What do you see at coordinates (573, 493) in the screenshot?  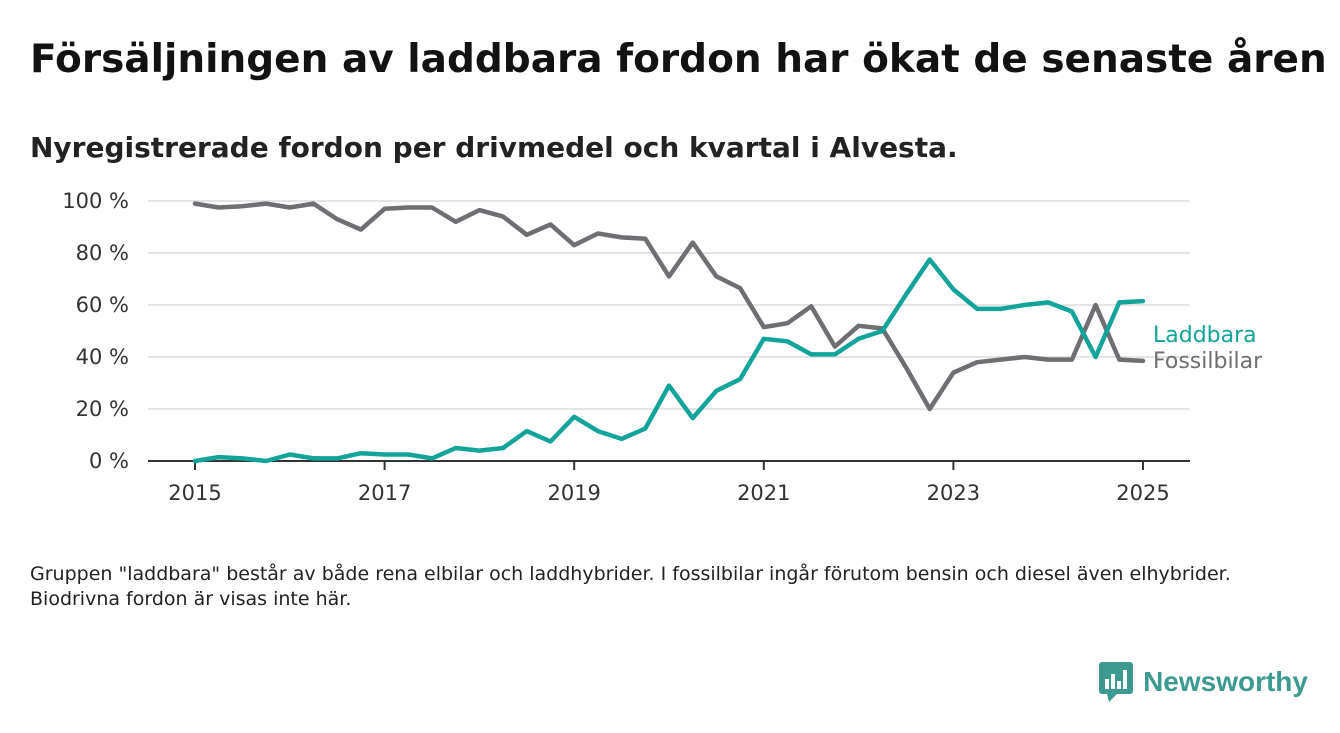 I see `x-tick-label: 2019` at bounding box center [573, 493].